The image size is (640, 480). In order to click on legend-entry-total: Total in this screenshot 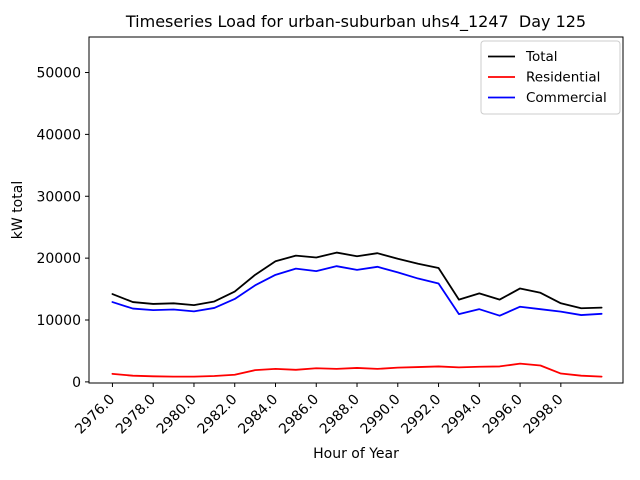, I will do `click(523, 57)`.